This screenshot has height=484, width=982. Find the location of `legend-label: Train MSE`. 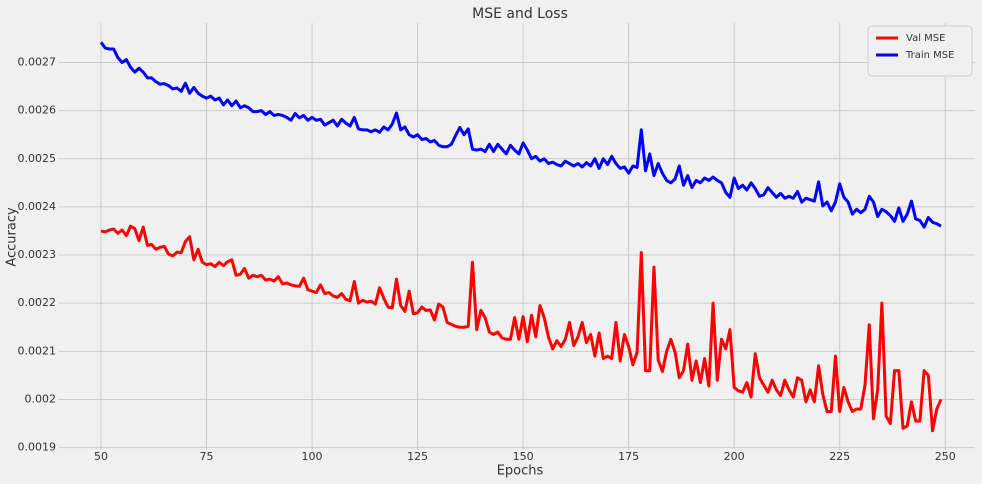

legend-label: Train MSE is located at coordinates (929, 55).